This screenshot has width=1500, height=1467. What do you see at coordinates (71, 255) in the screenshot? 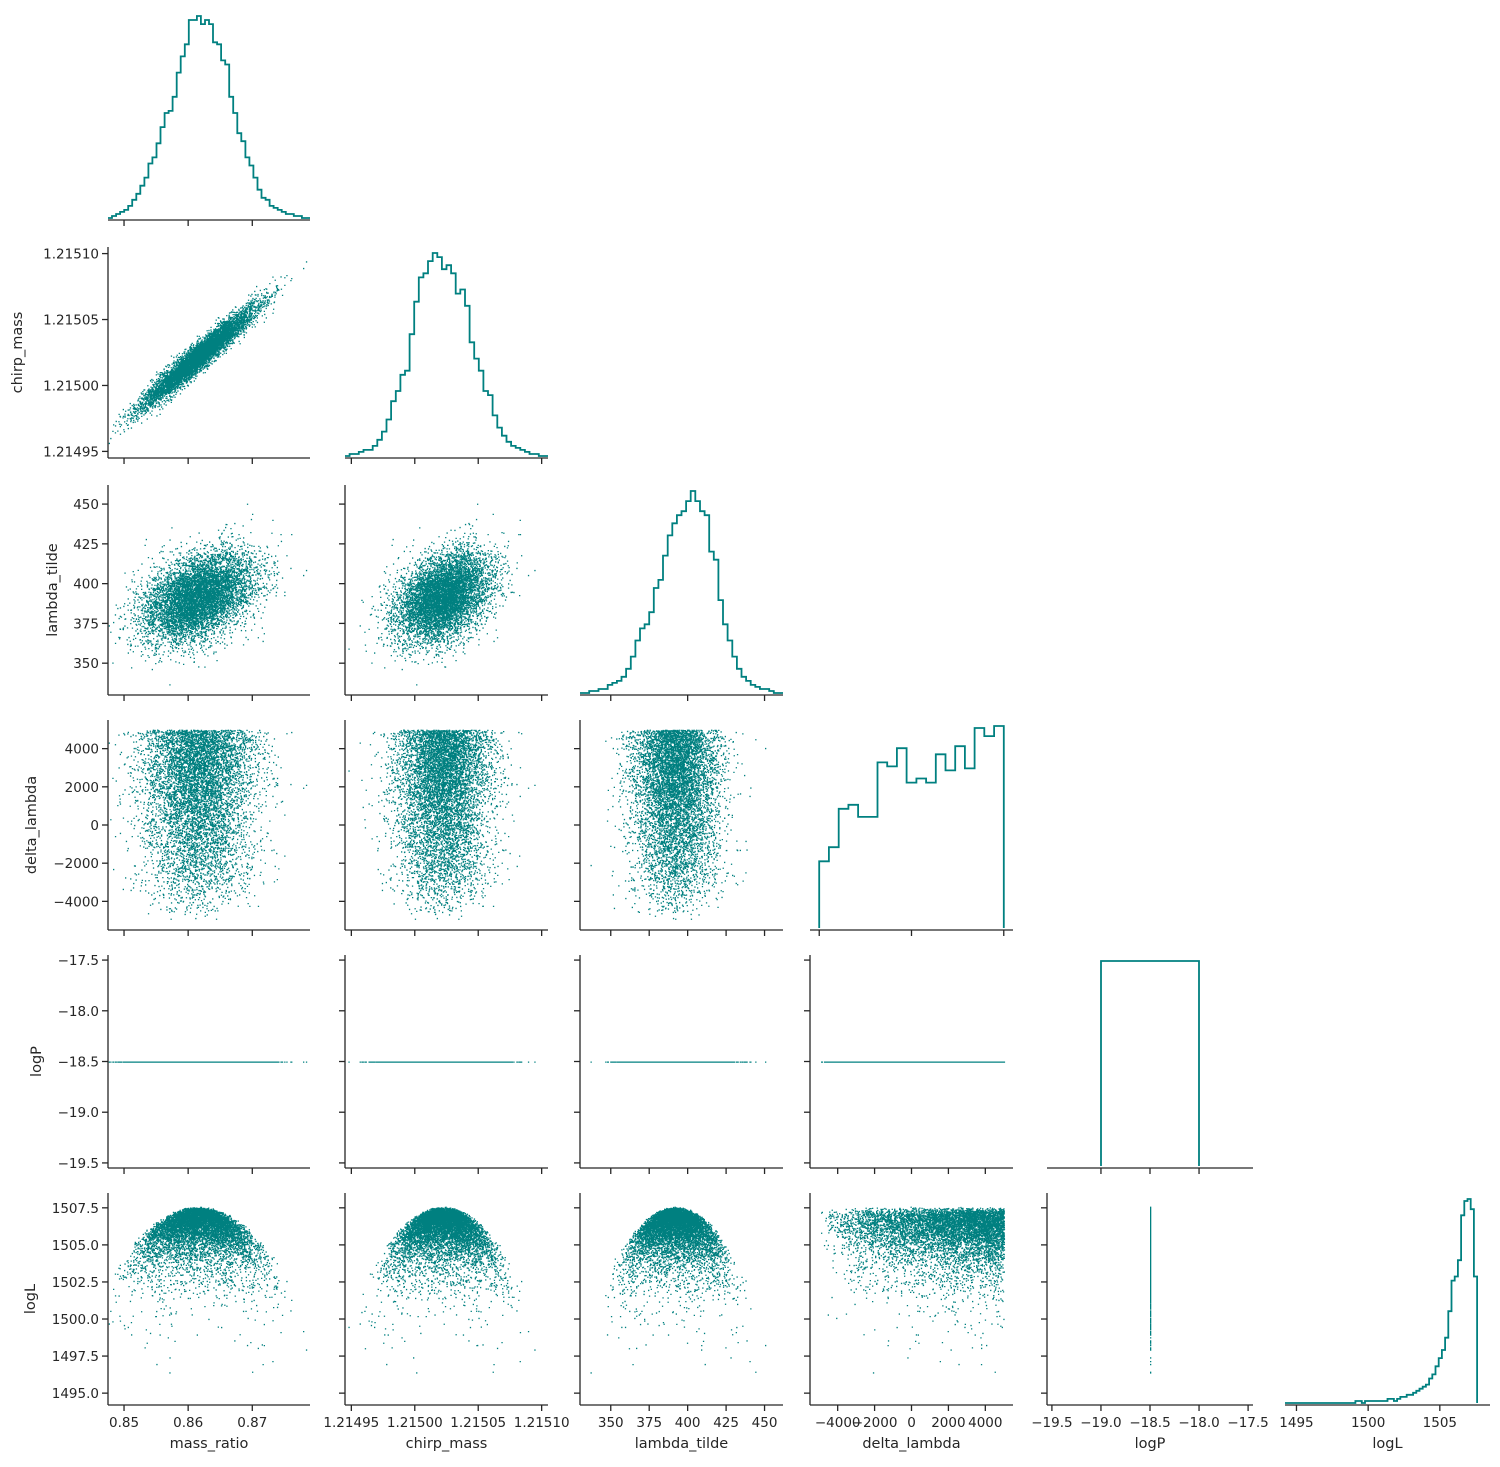
I see `y-tick-label: 1.21510` at bounding box center [71, 255].